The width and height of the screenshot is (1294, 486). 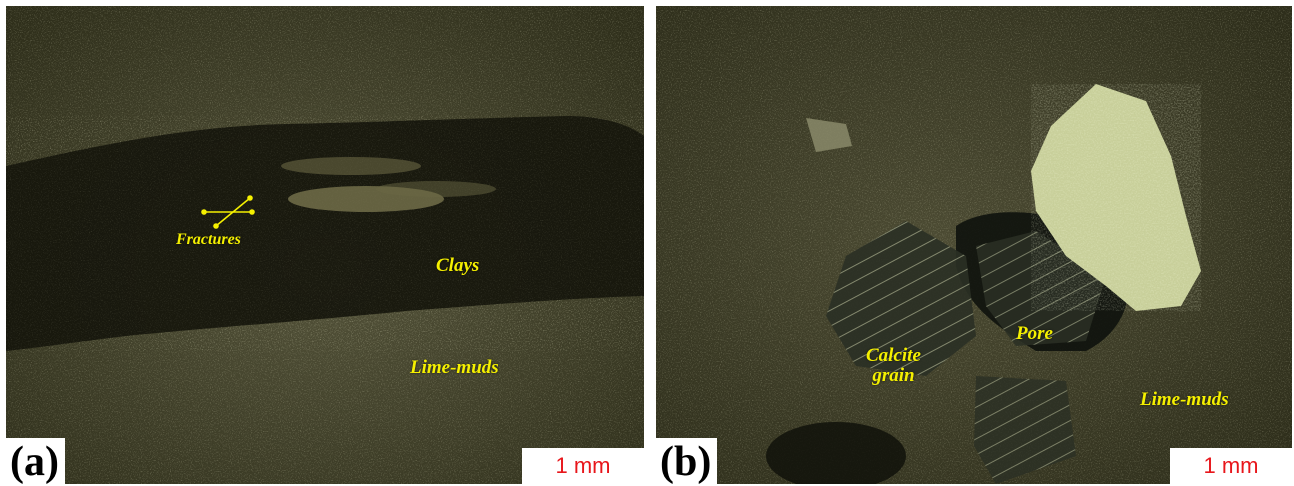 What do you see at coordinates (893, 365) in the screenshot?
I see `label-calcite-grain: Calcite grain` at bounding box center [893, 365].